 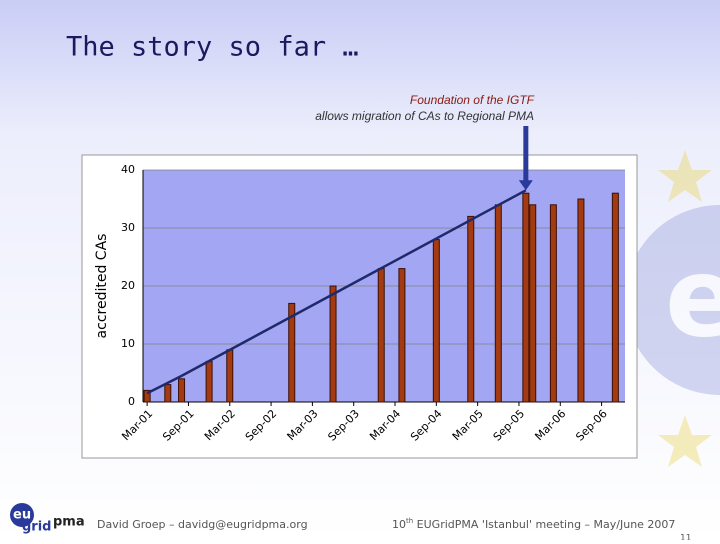 What do you see at coordinates (131, 401) in the screenshot?
I see `y-tick-label: 0` at bounding box center [131, 401].